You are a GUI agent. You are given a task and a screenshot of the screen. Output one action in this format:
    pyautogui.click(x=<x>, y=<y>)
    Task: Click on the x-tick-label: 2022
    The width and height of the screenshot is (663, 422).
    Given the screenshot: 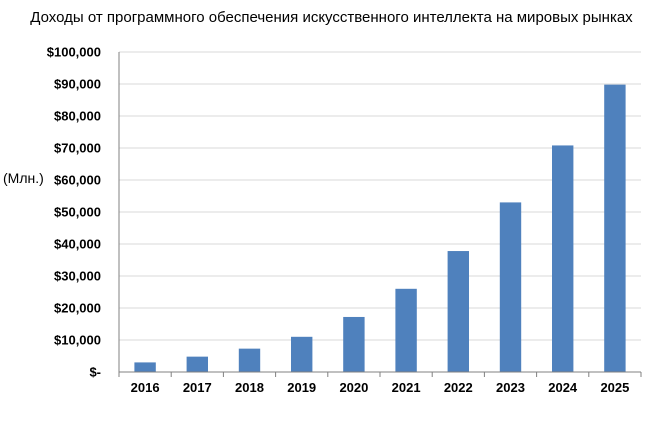 What is the action you would take?
    pyautogui.click(x=458, y=387)
    